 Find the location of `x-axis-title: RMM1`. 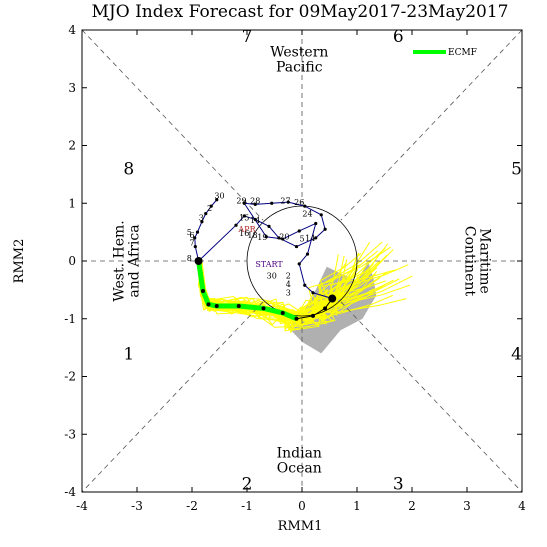

x-axis-title: RMM1 is located at coordinates (300, 526).